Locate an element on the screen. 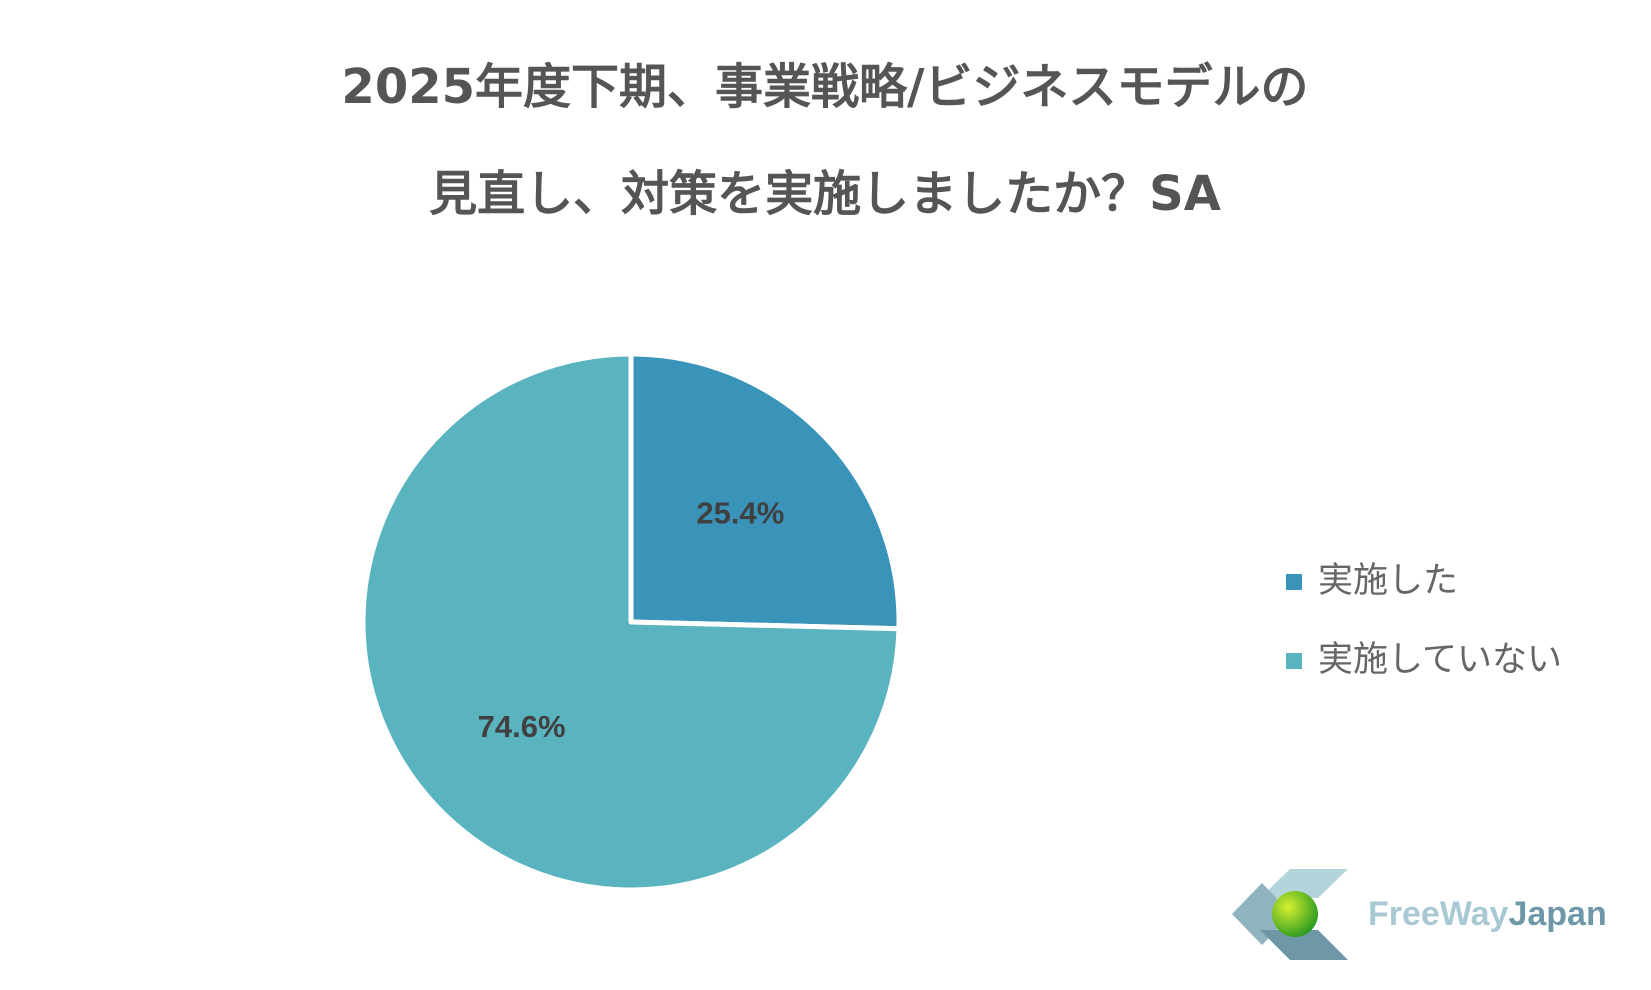 This screenshot has height=990, width=1651. data-label: 74.6% is located at coordinates (522, 726).